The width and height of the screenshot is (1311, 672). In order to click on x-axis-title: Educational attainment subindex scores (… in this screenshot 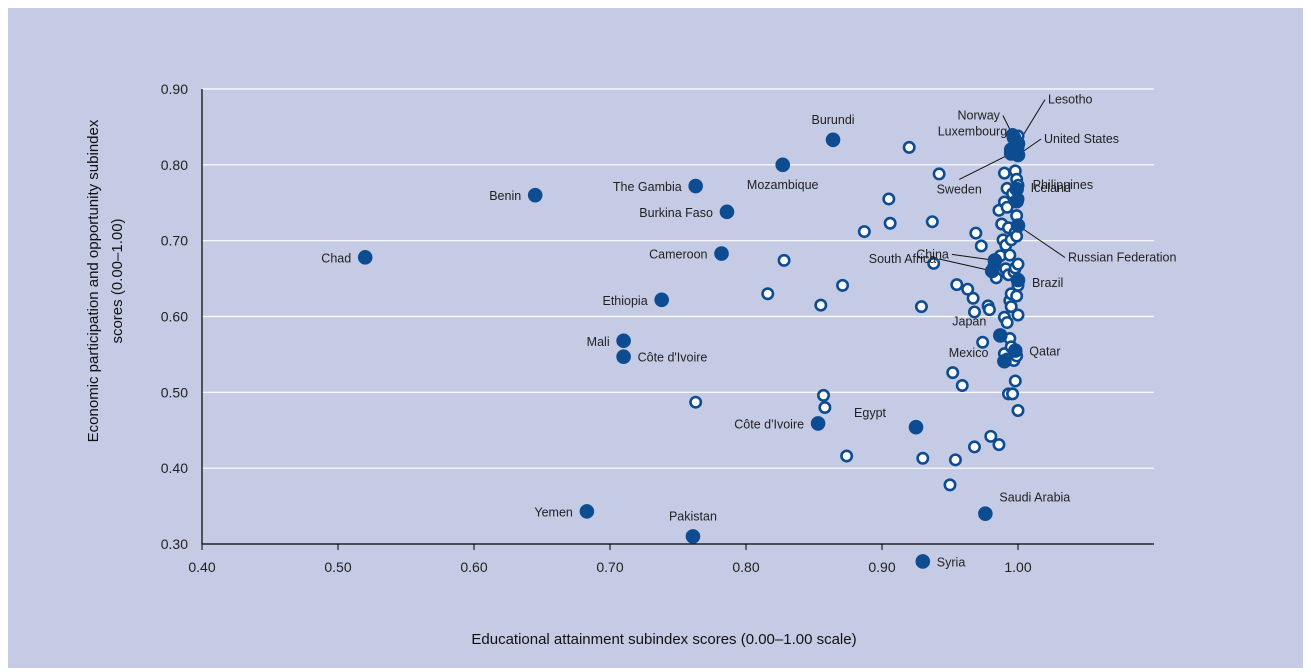, I will do `click(663, 639)`.